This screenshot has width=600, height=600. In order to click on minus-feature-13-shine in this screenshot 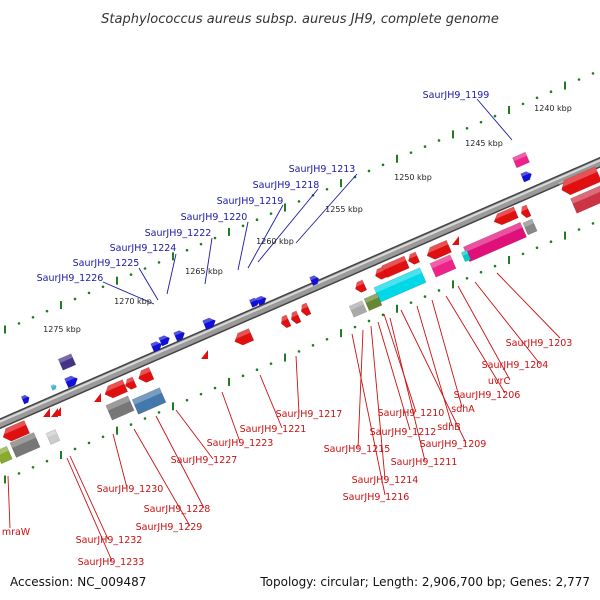, I will do `click(358, 283)`.